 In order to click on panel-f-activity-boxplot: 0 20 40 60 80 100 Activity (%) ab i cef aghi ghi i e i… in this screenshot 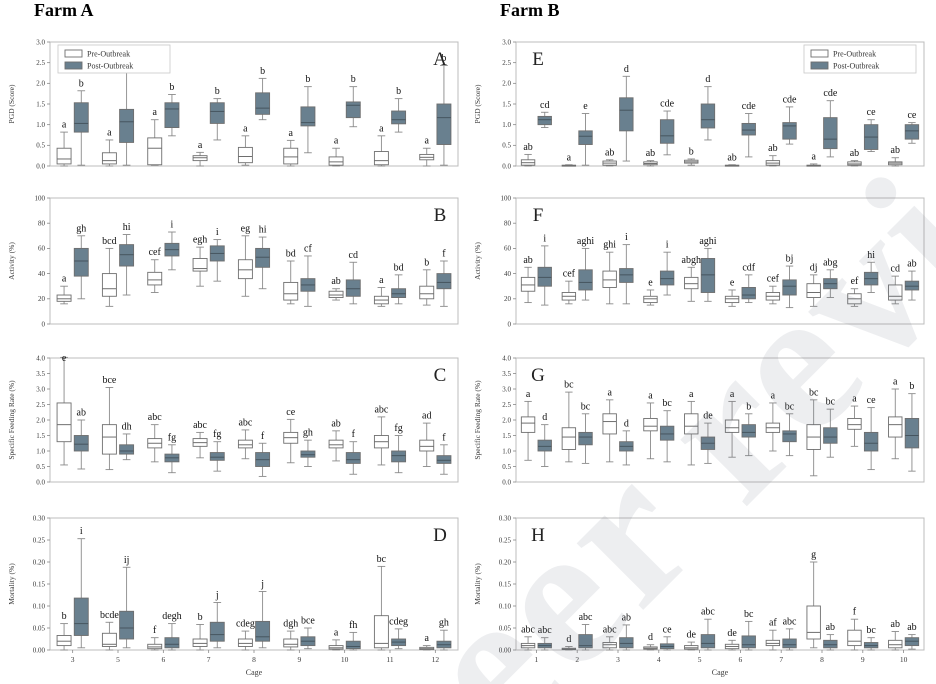, I will do `click(701, 262)`.